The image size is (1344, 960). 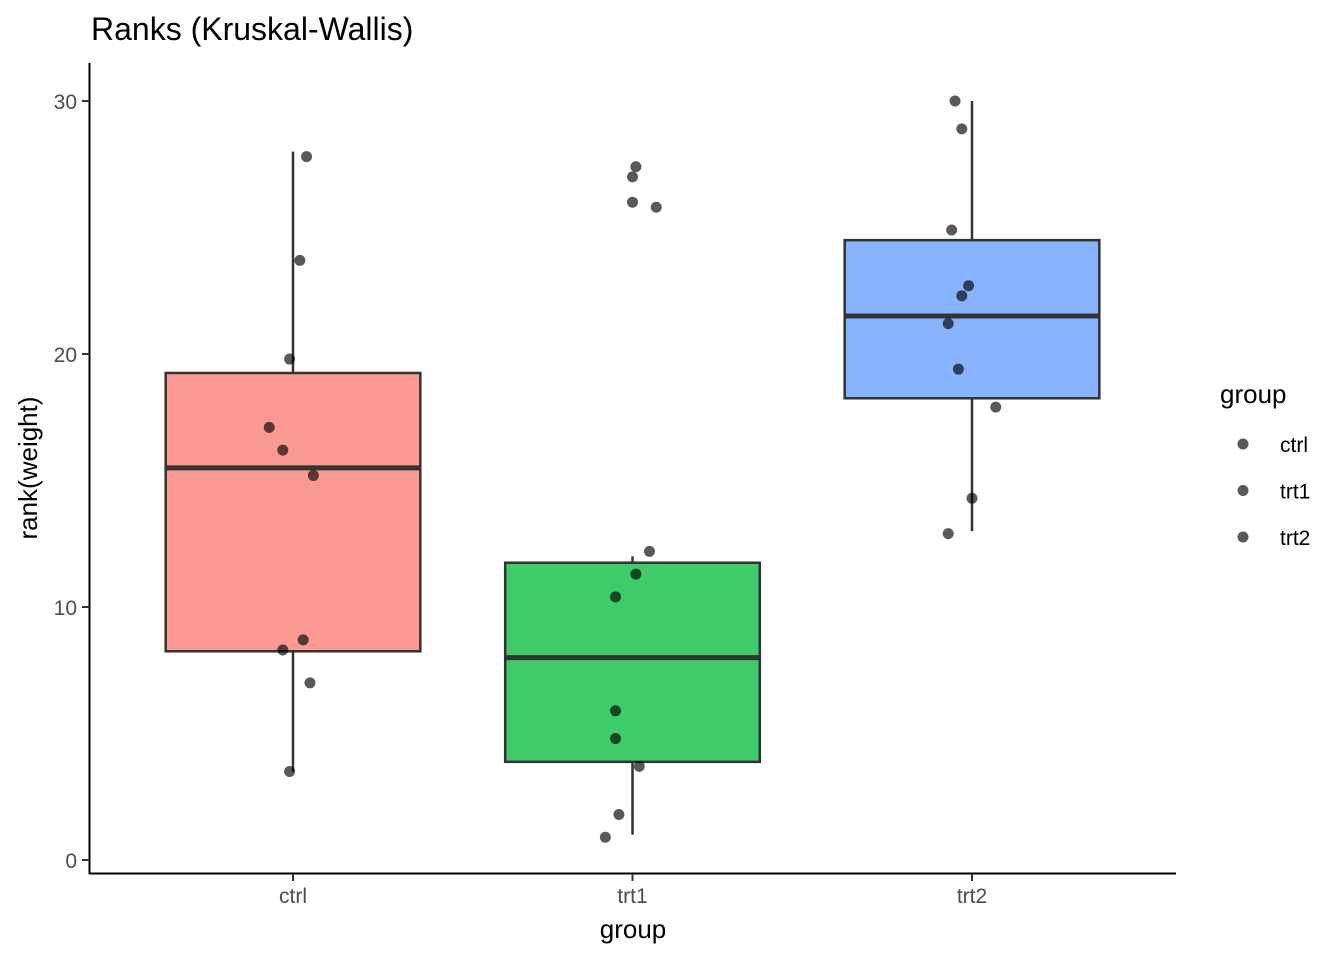 What do you see at coordinates (632, 662) in the screenshot?
I see `box-trt1` at bounding box center [632, 662].